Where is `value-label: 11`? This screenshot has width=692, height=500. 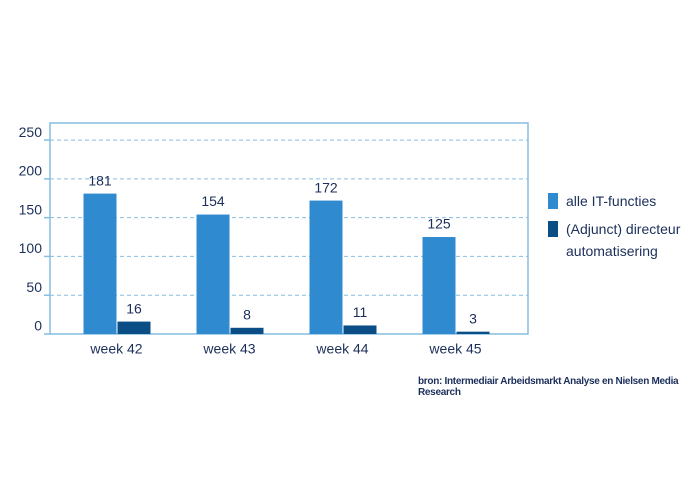 value-label: 11 is located at coordinates (360, 312).